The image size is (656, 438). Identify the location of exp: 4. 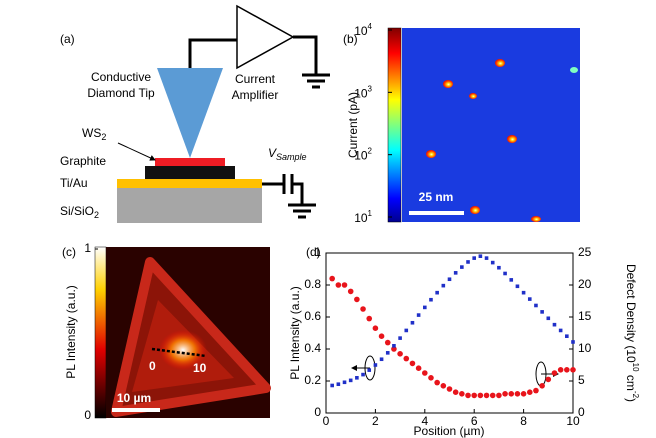
(370, 26).